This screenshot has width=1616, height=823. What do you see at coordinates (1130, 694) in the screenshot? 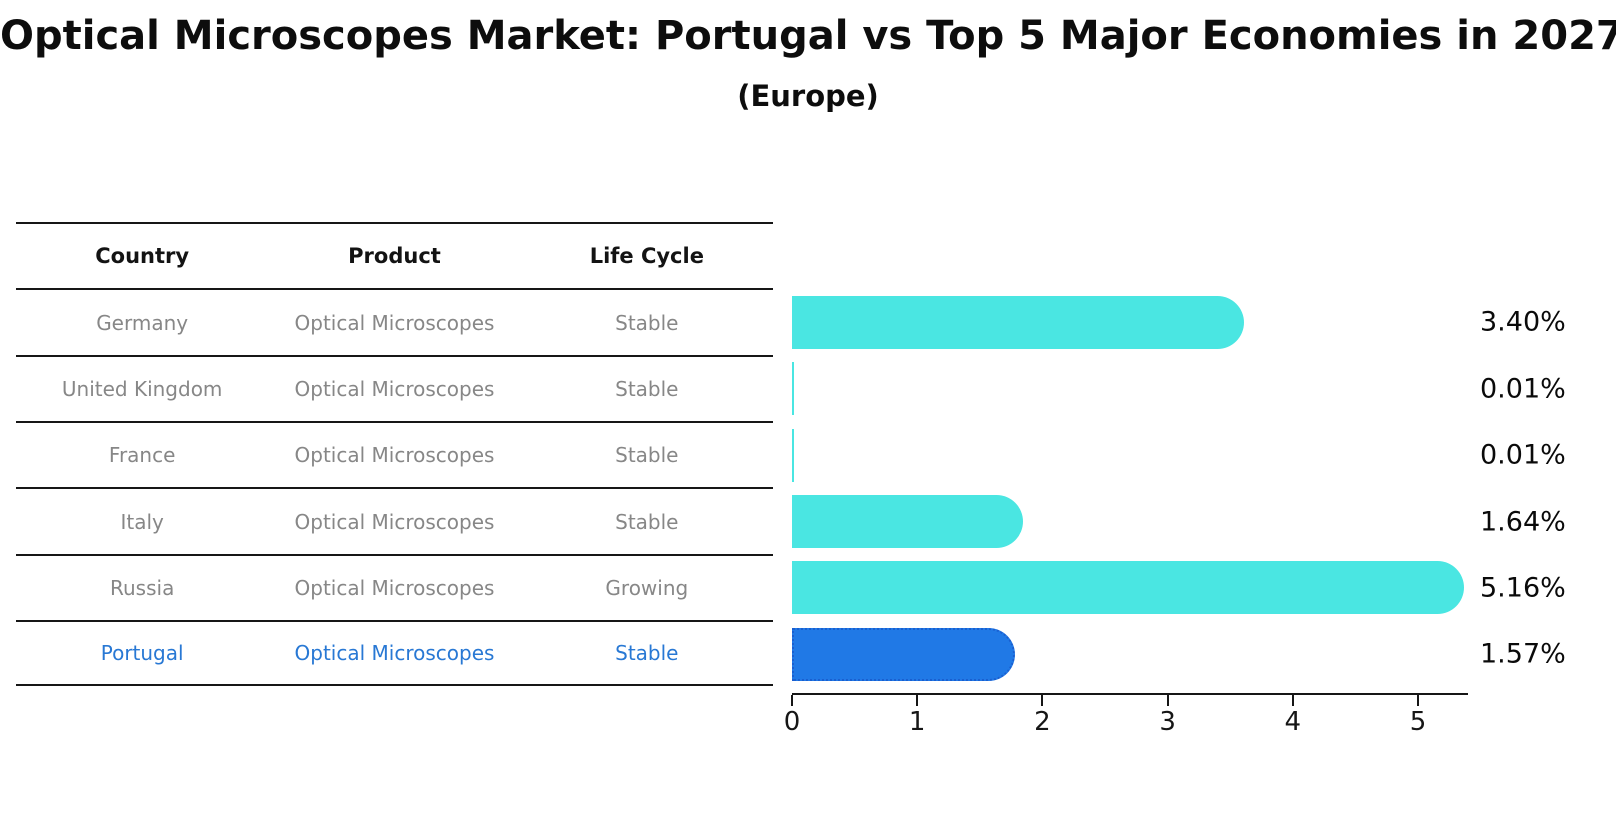
I see `x-axis-line` at bounding box center [1130, 694].